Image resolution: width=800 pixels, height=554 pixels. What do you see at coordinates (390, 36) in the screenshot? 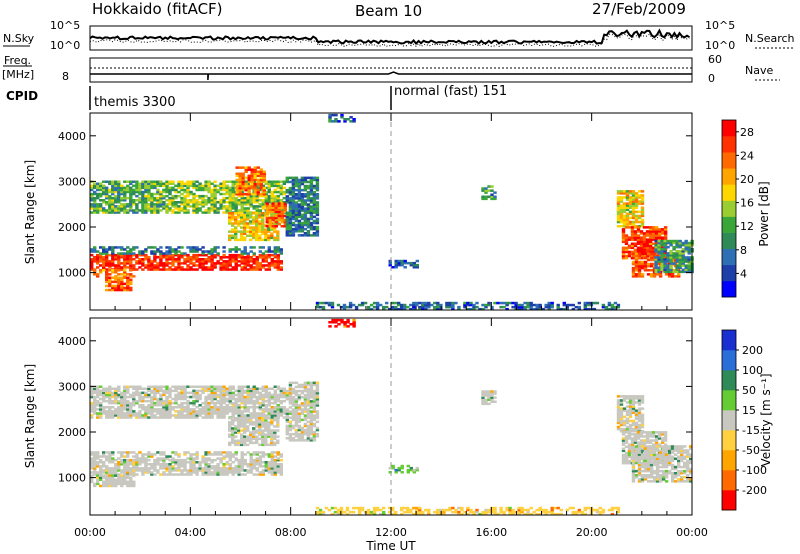
I see `nsky-trace` at bounding box center [390, 36].